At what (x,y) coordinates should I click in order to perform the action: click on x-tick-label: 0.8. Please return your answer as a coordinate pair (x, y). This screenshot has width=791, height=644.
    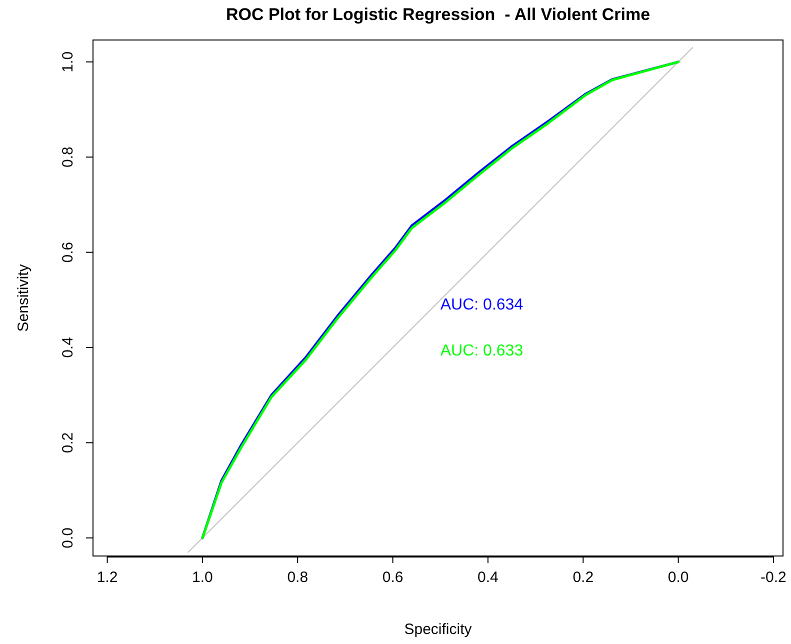
    Looking at the image, I should click on (297, 577).